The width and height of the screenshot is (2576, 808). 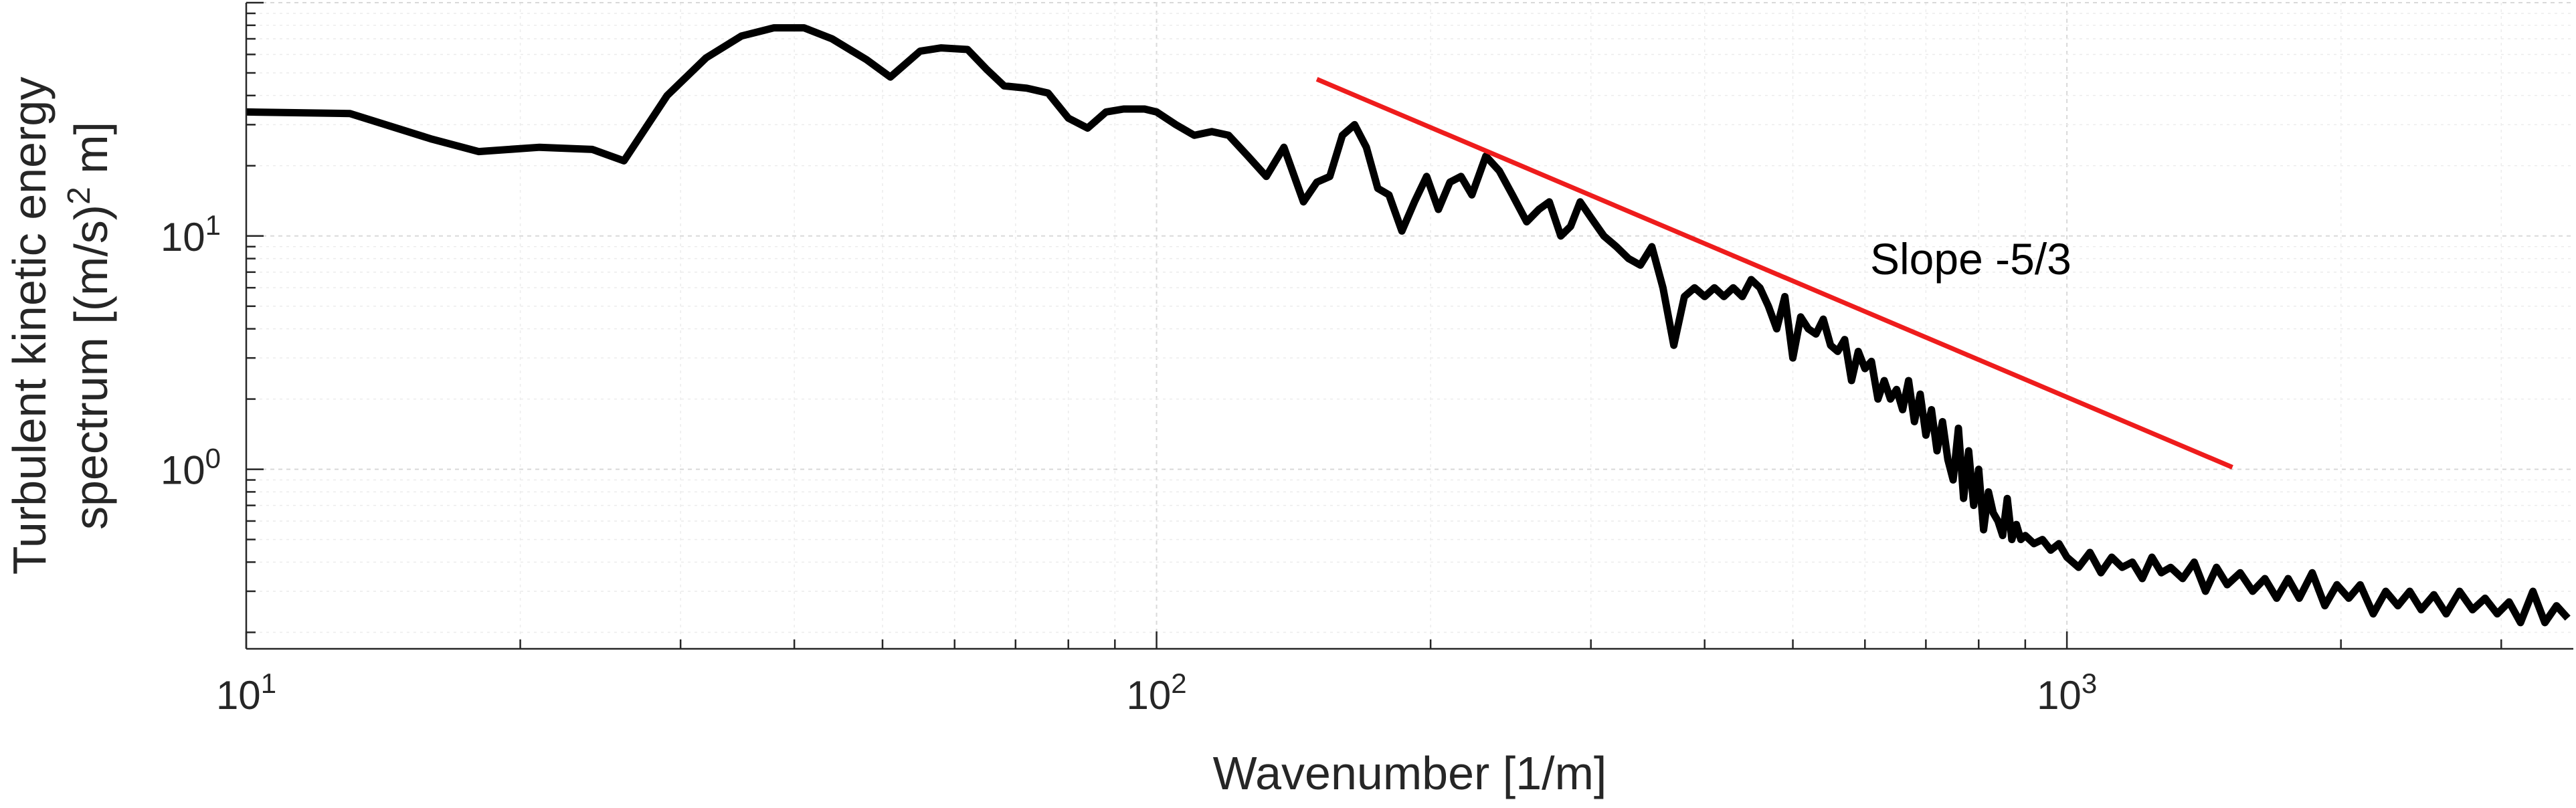 What do you see at coordinates (91, 367) in the screenshot?
I see `y-axis-label-part: spectrum [(m/s)` at bounding box center [91, 367].